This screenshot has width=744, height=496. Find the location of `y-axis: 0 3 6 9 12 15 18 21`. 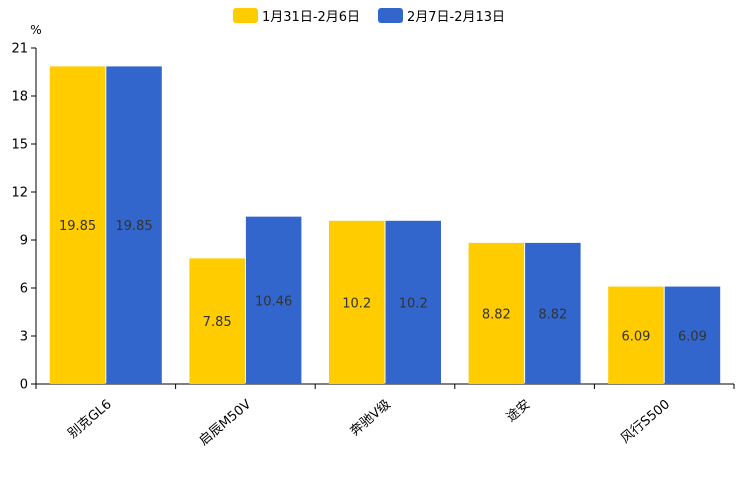

y-axis: 0 3 6 9 12 15 18 21 is located at coordinates (24, 217).